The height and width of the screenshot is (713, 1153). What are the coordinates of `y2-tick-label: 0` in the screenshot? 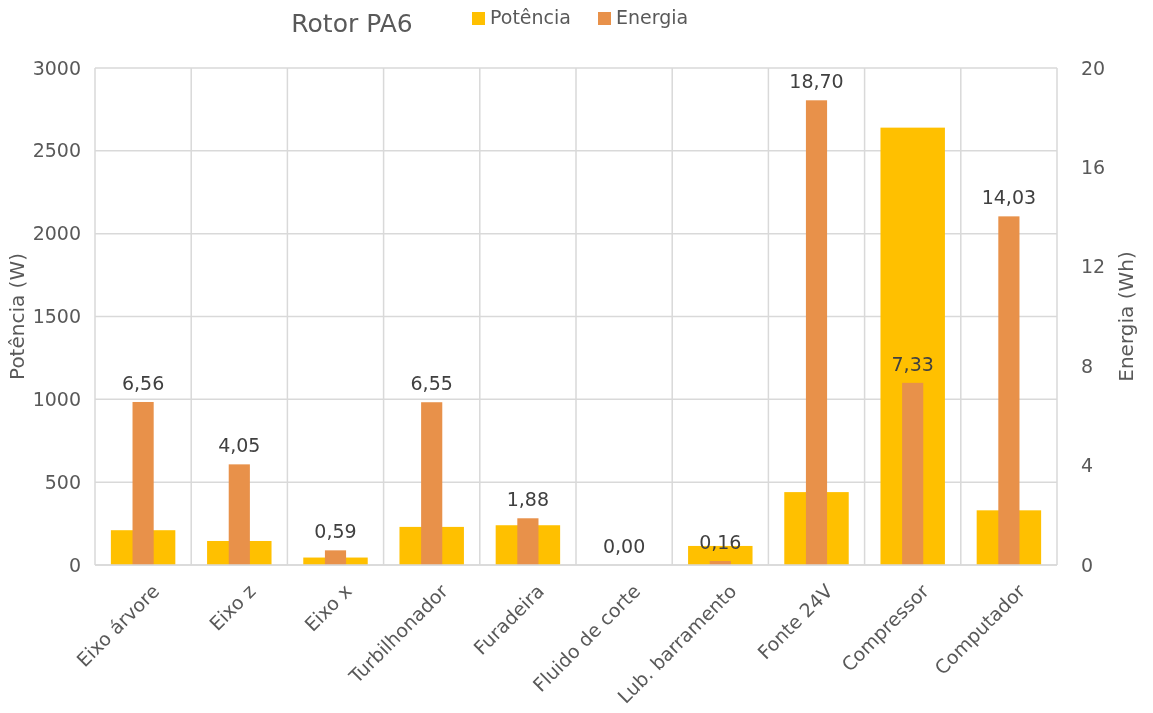 It's located at (1087, 564).